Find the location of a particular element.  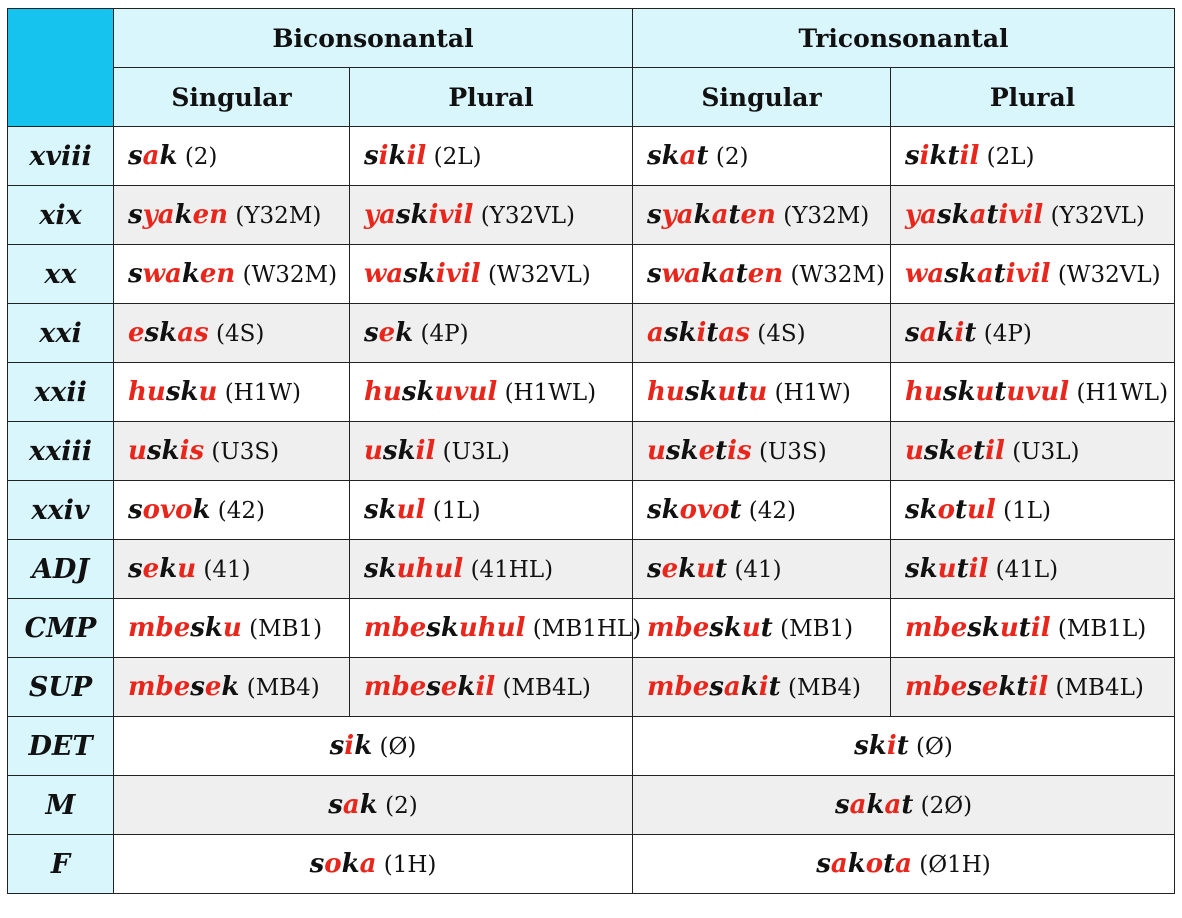

form-code: (MB4L) is located at coordinates (546, 688).